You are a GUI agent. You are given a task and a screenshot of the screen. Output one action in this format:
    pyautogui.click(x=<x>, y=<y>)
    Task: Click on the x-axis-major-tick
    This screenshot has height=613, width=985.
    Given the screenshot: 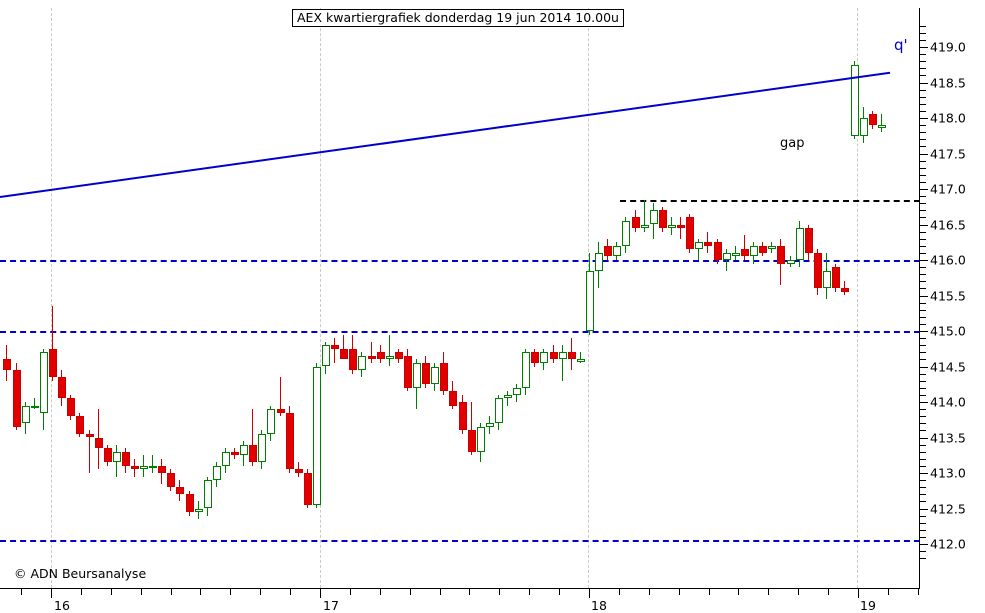 What is the action you would take?
    pyautogui.click(x=589, y=593)
    